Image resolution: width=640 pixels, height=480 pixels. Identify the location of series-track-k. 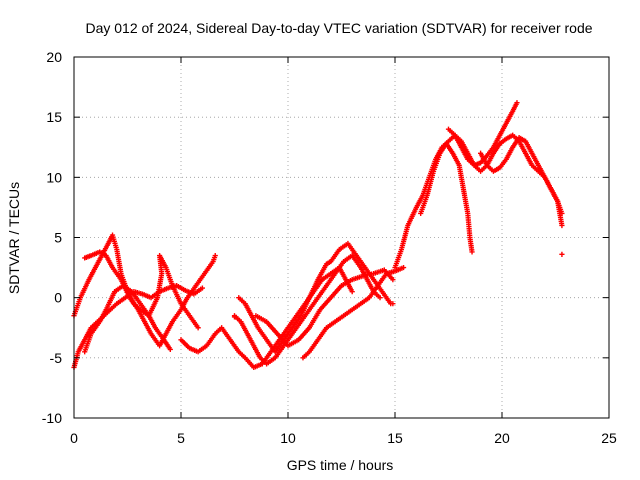
(446, 198).